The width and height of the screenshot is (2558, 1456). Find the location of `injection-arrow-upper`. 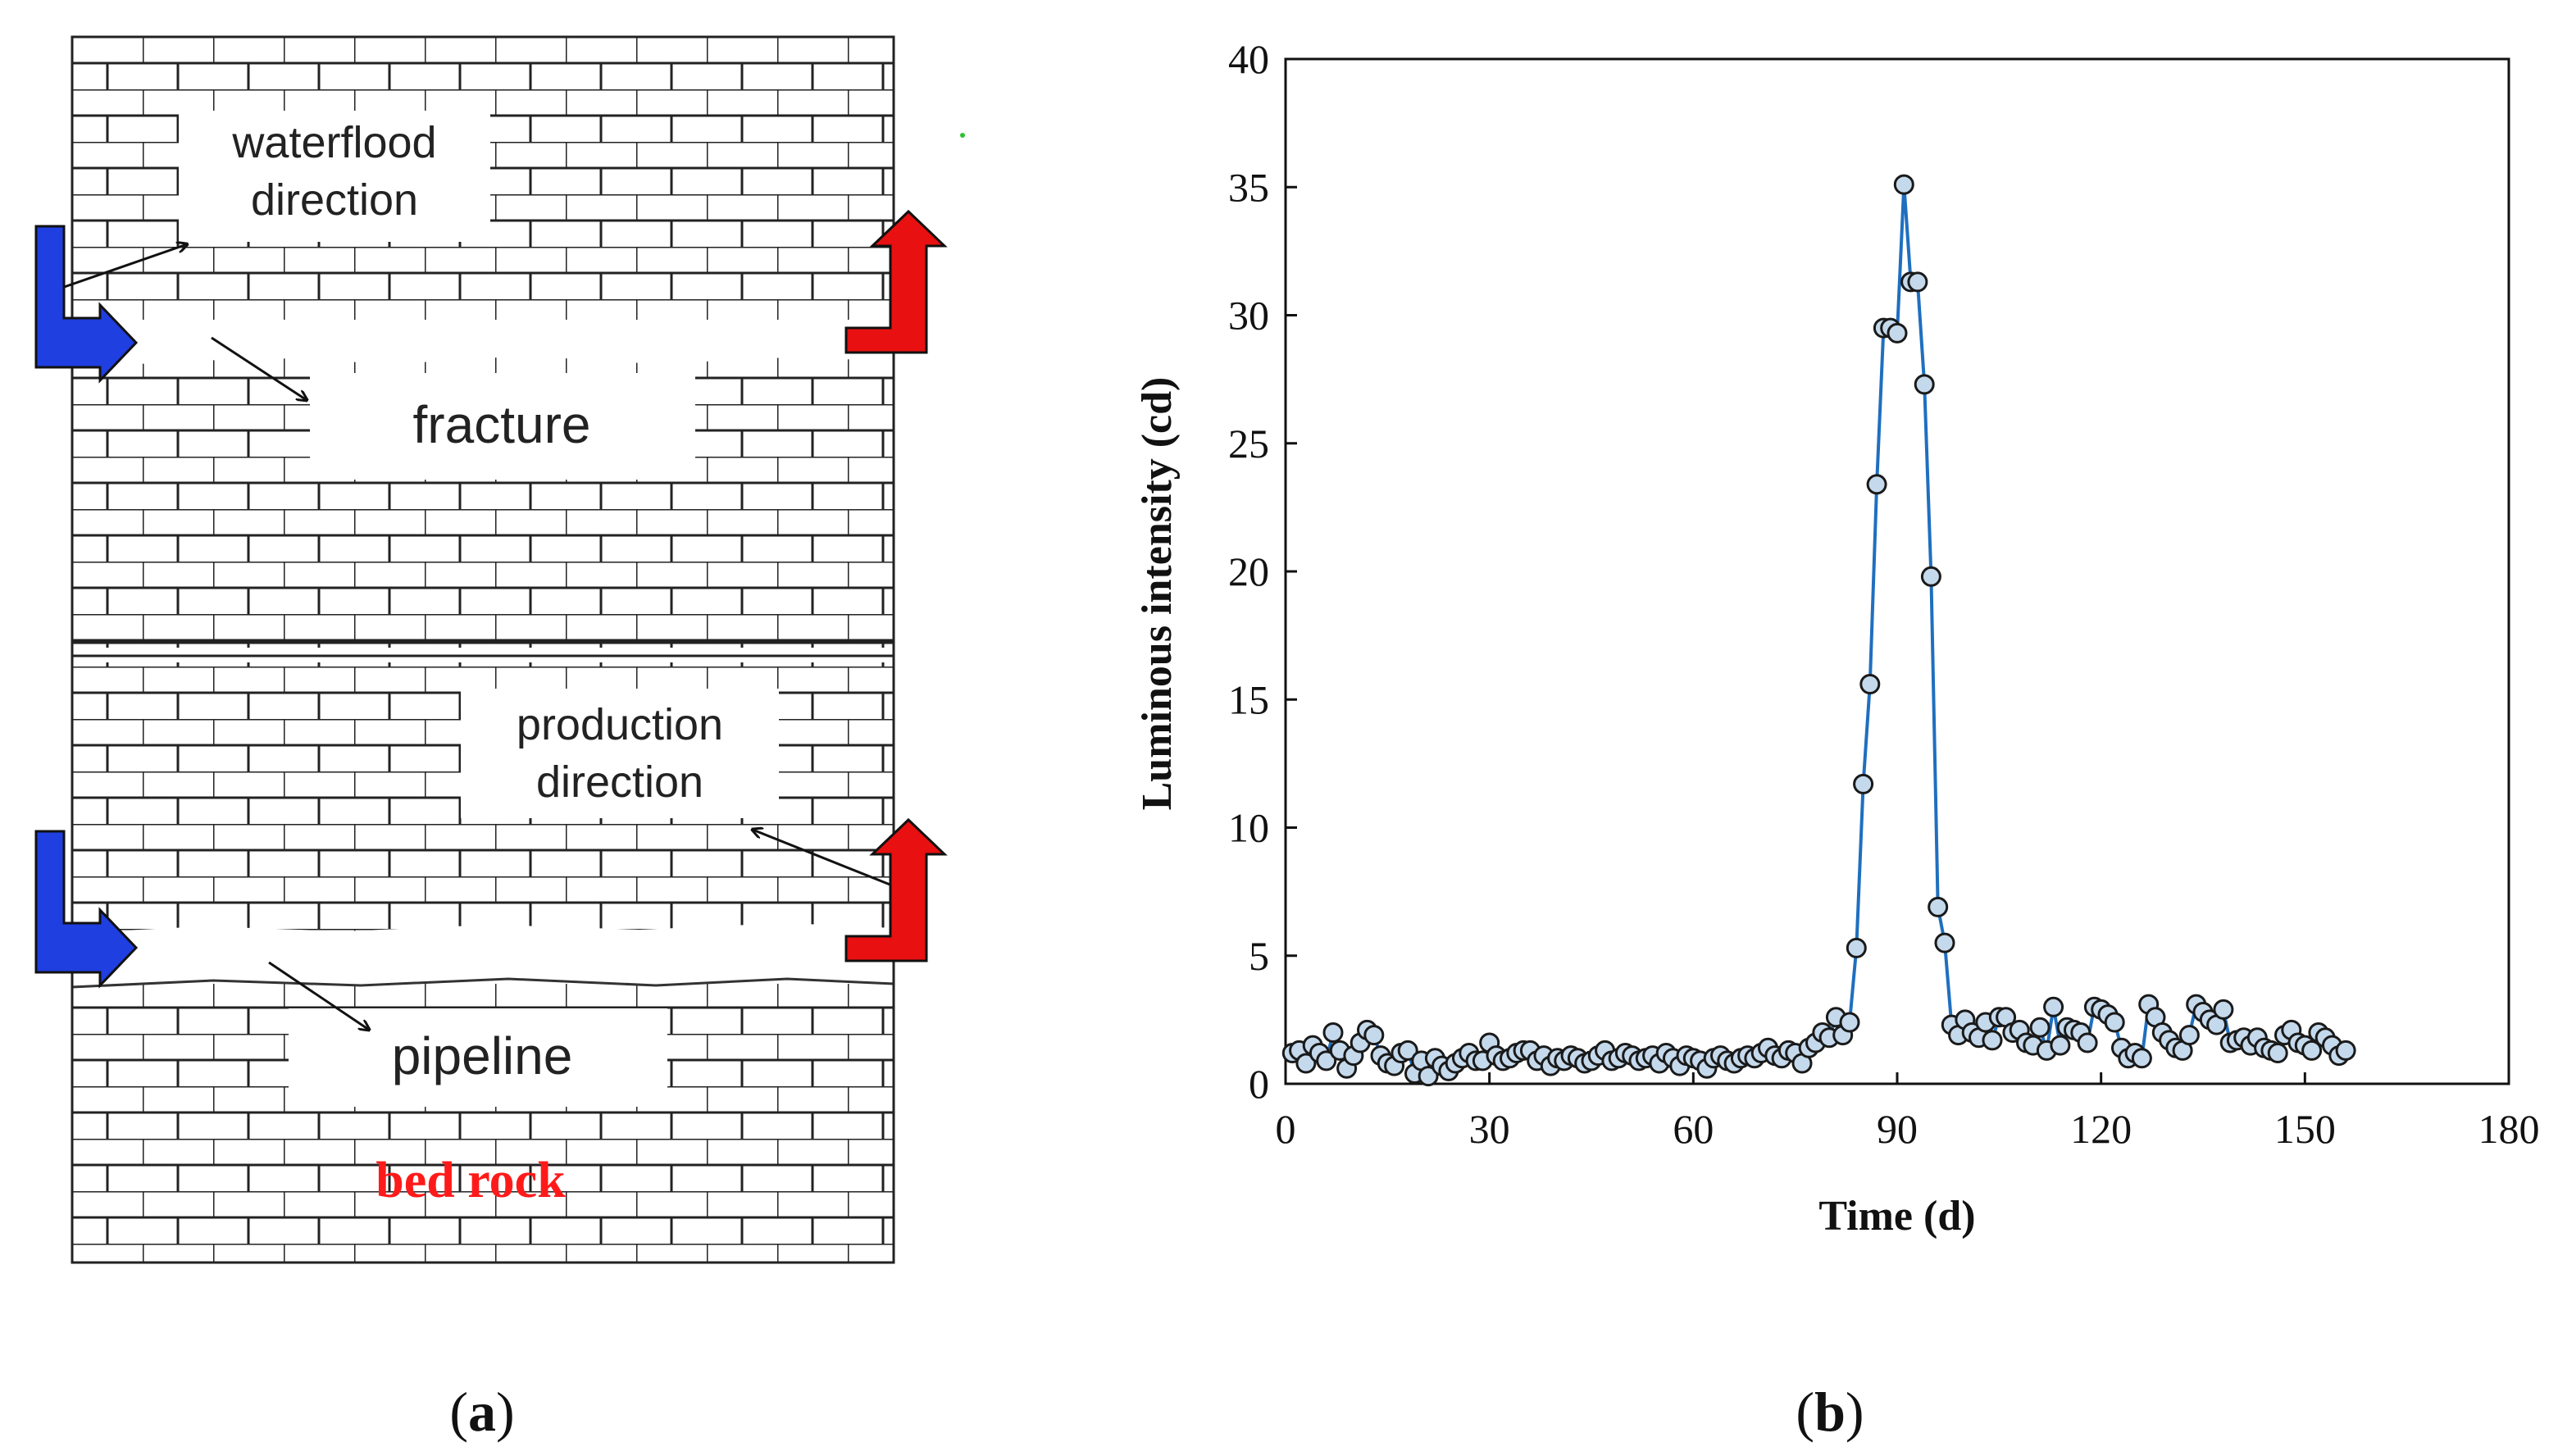

injection-arrow-upper is located at coordinates (86, 304).